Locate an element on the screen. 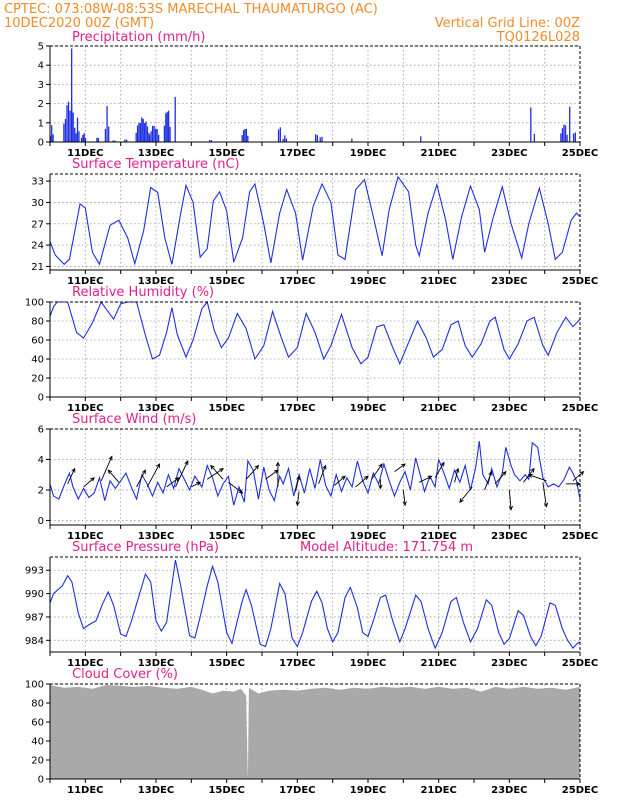 This screenshot has height=800, width=618. cloud-ytick-label: 60 is located at coordinates (37, 723).